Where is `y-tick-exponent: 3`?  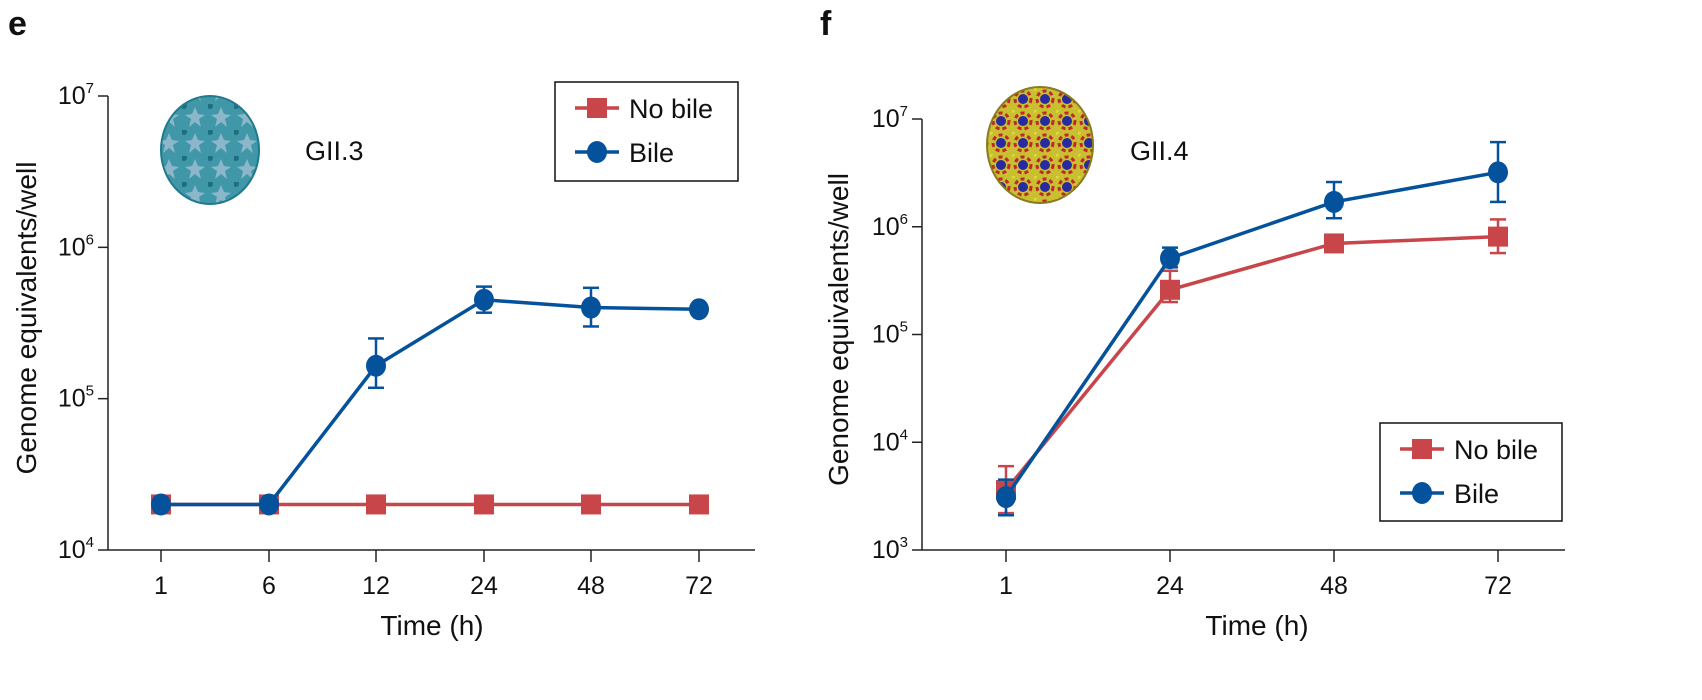 y-tick-exponent: 3 is located at coordinates (904, 542).